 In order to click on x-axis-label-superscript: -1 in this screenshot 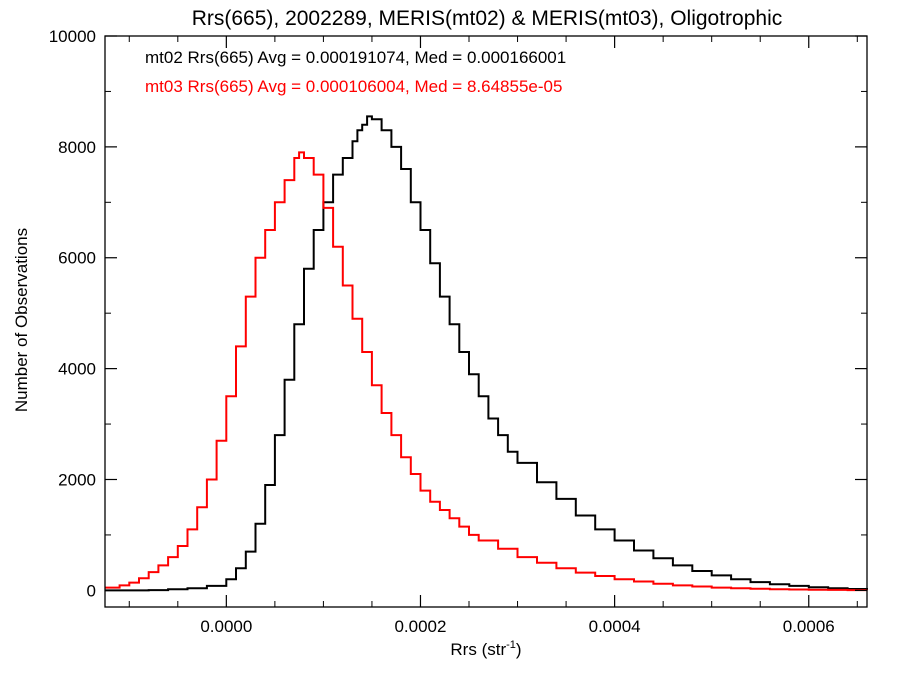, I will do `click(511, 645)`.